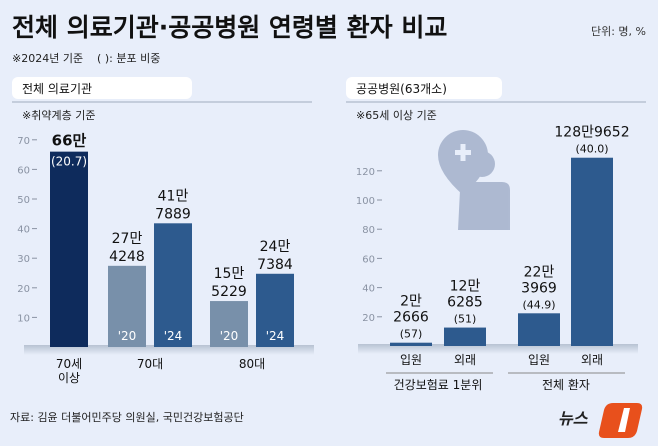  What do you see at coordinates (173, 196) in the screenshot?
I see `data-label: 41만` at bounding box center [173, 196].